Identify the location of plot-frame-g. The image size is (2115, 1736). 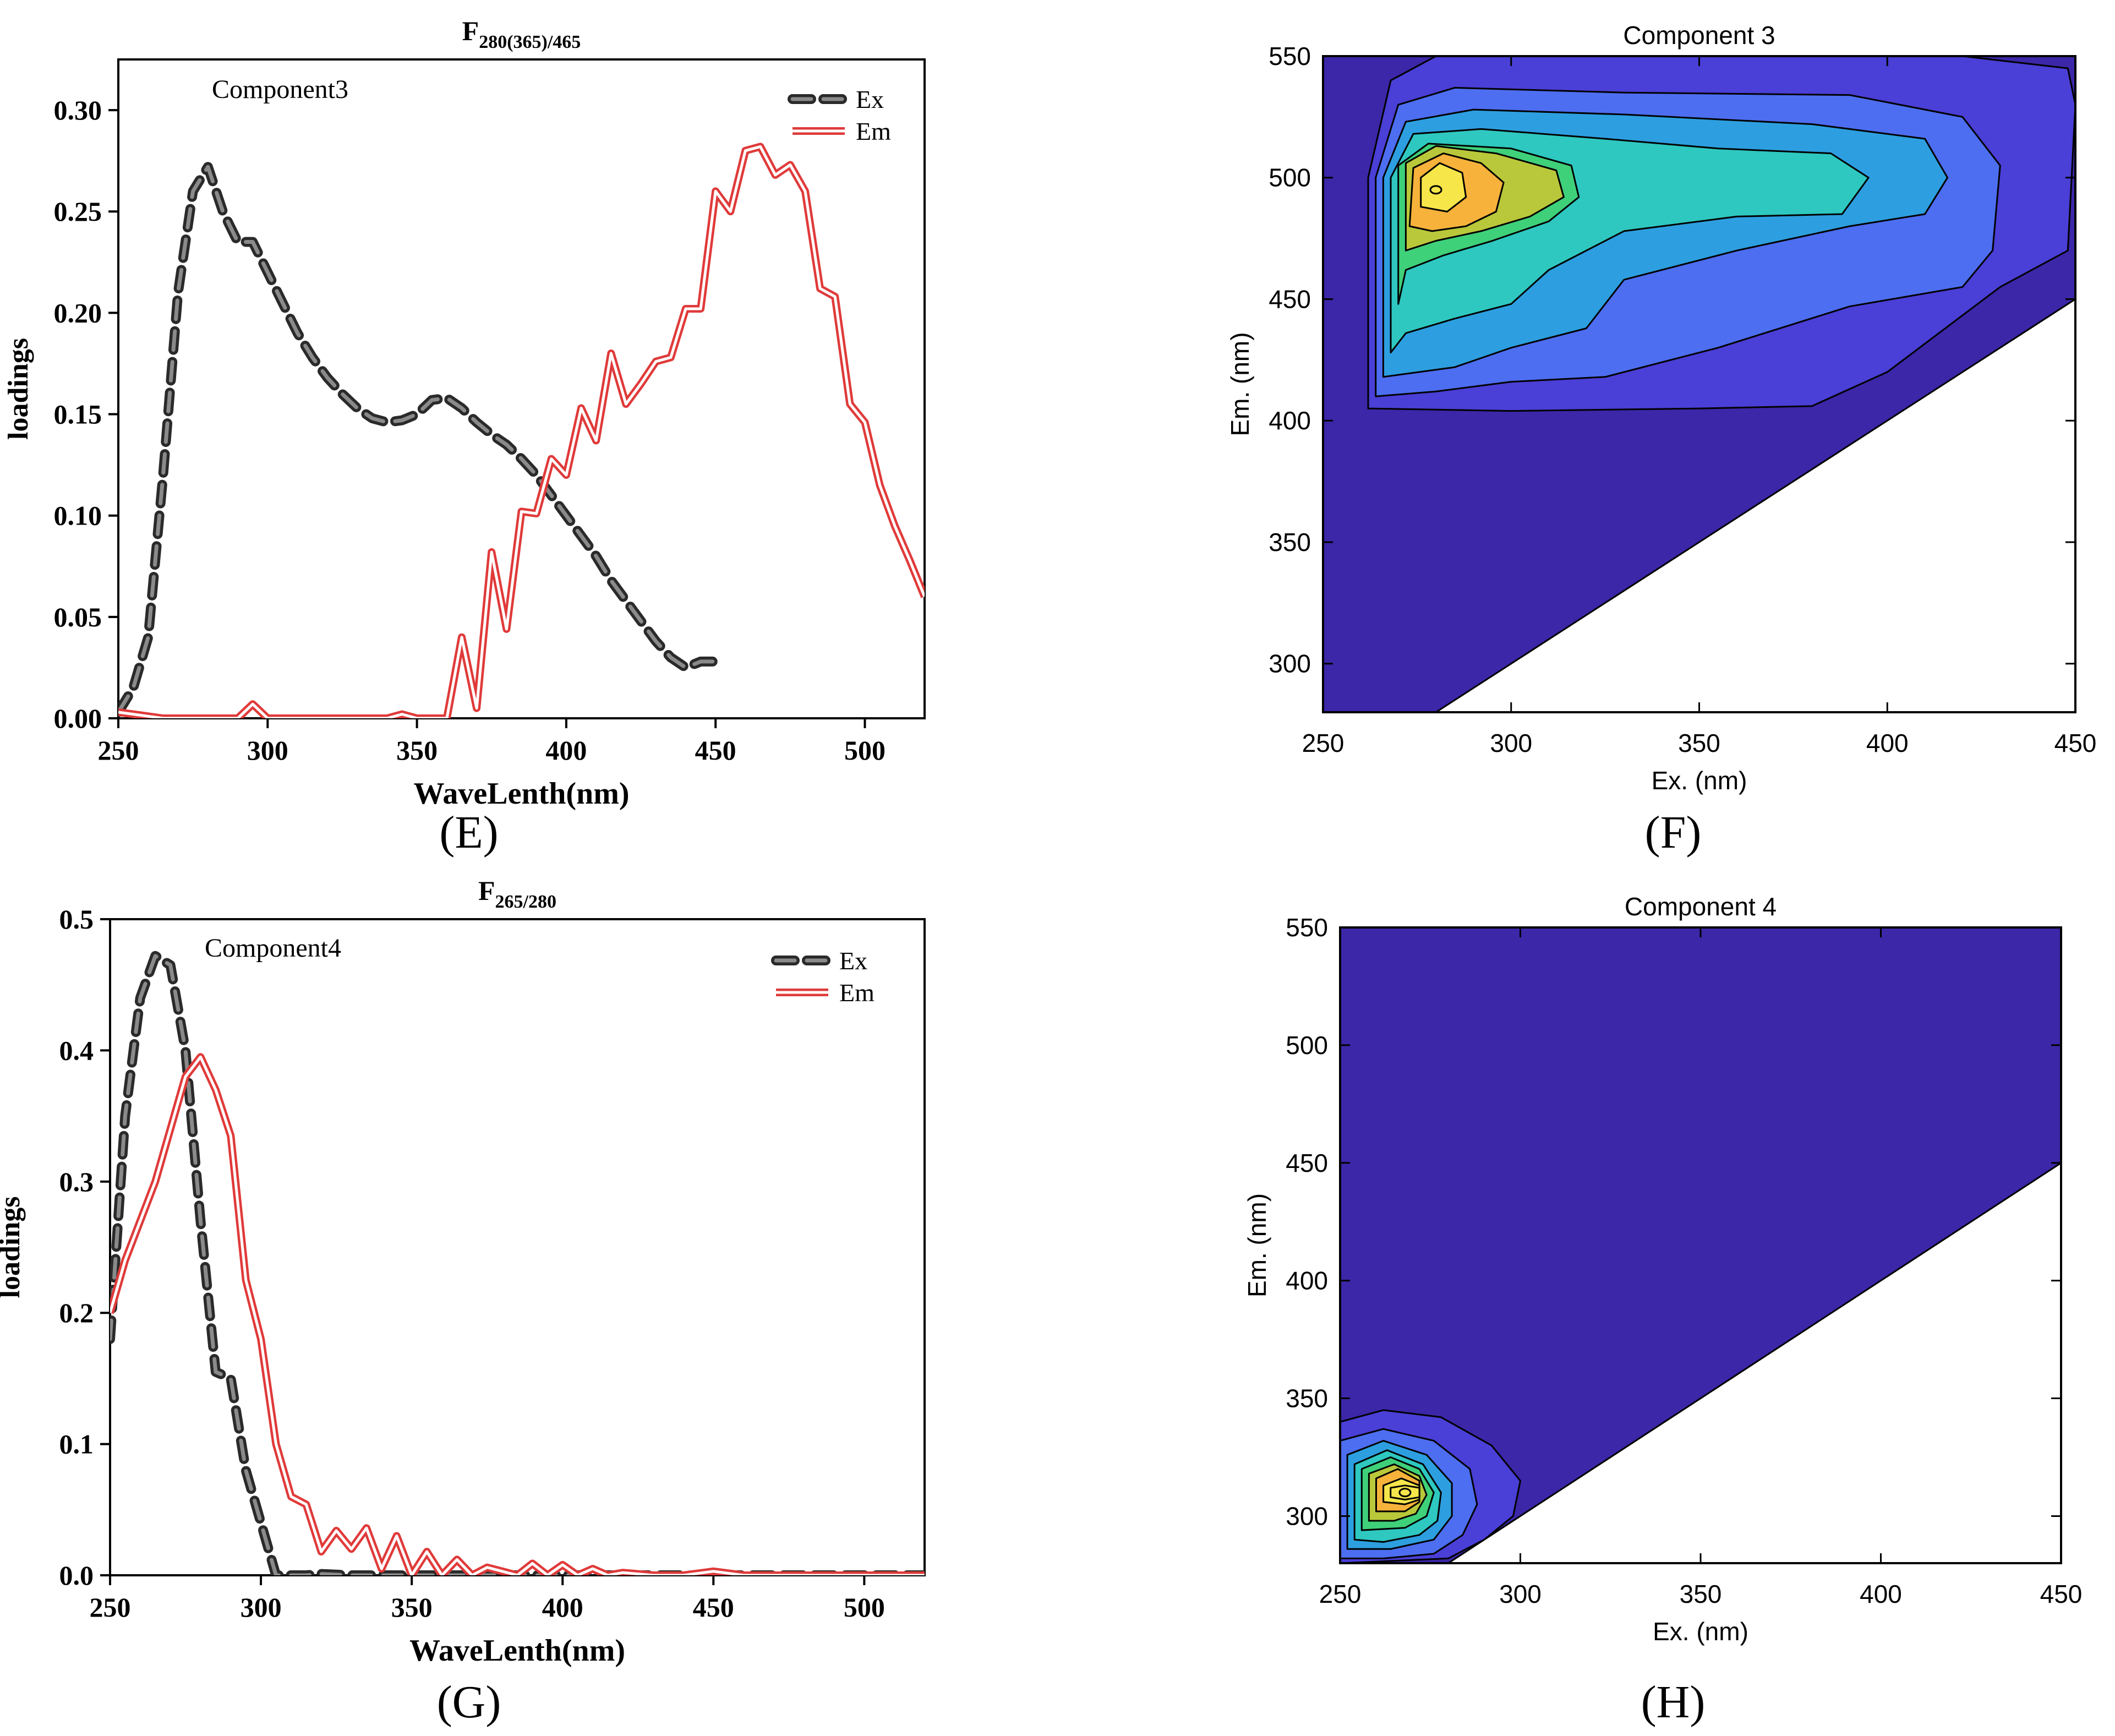
(517, 1247).